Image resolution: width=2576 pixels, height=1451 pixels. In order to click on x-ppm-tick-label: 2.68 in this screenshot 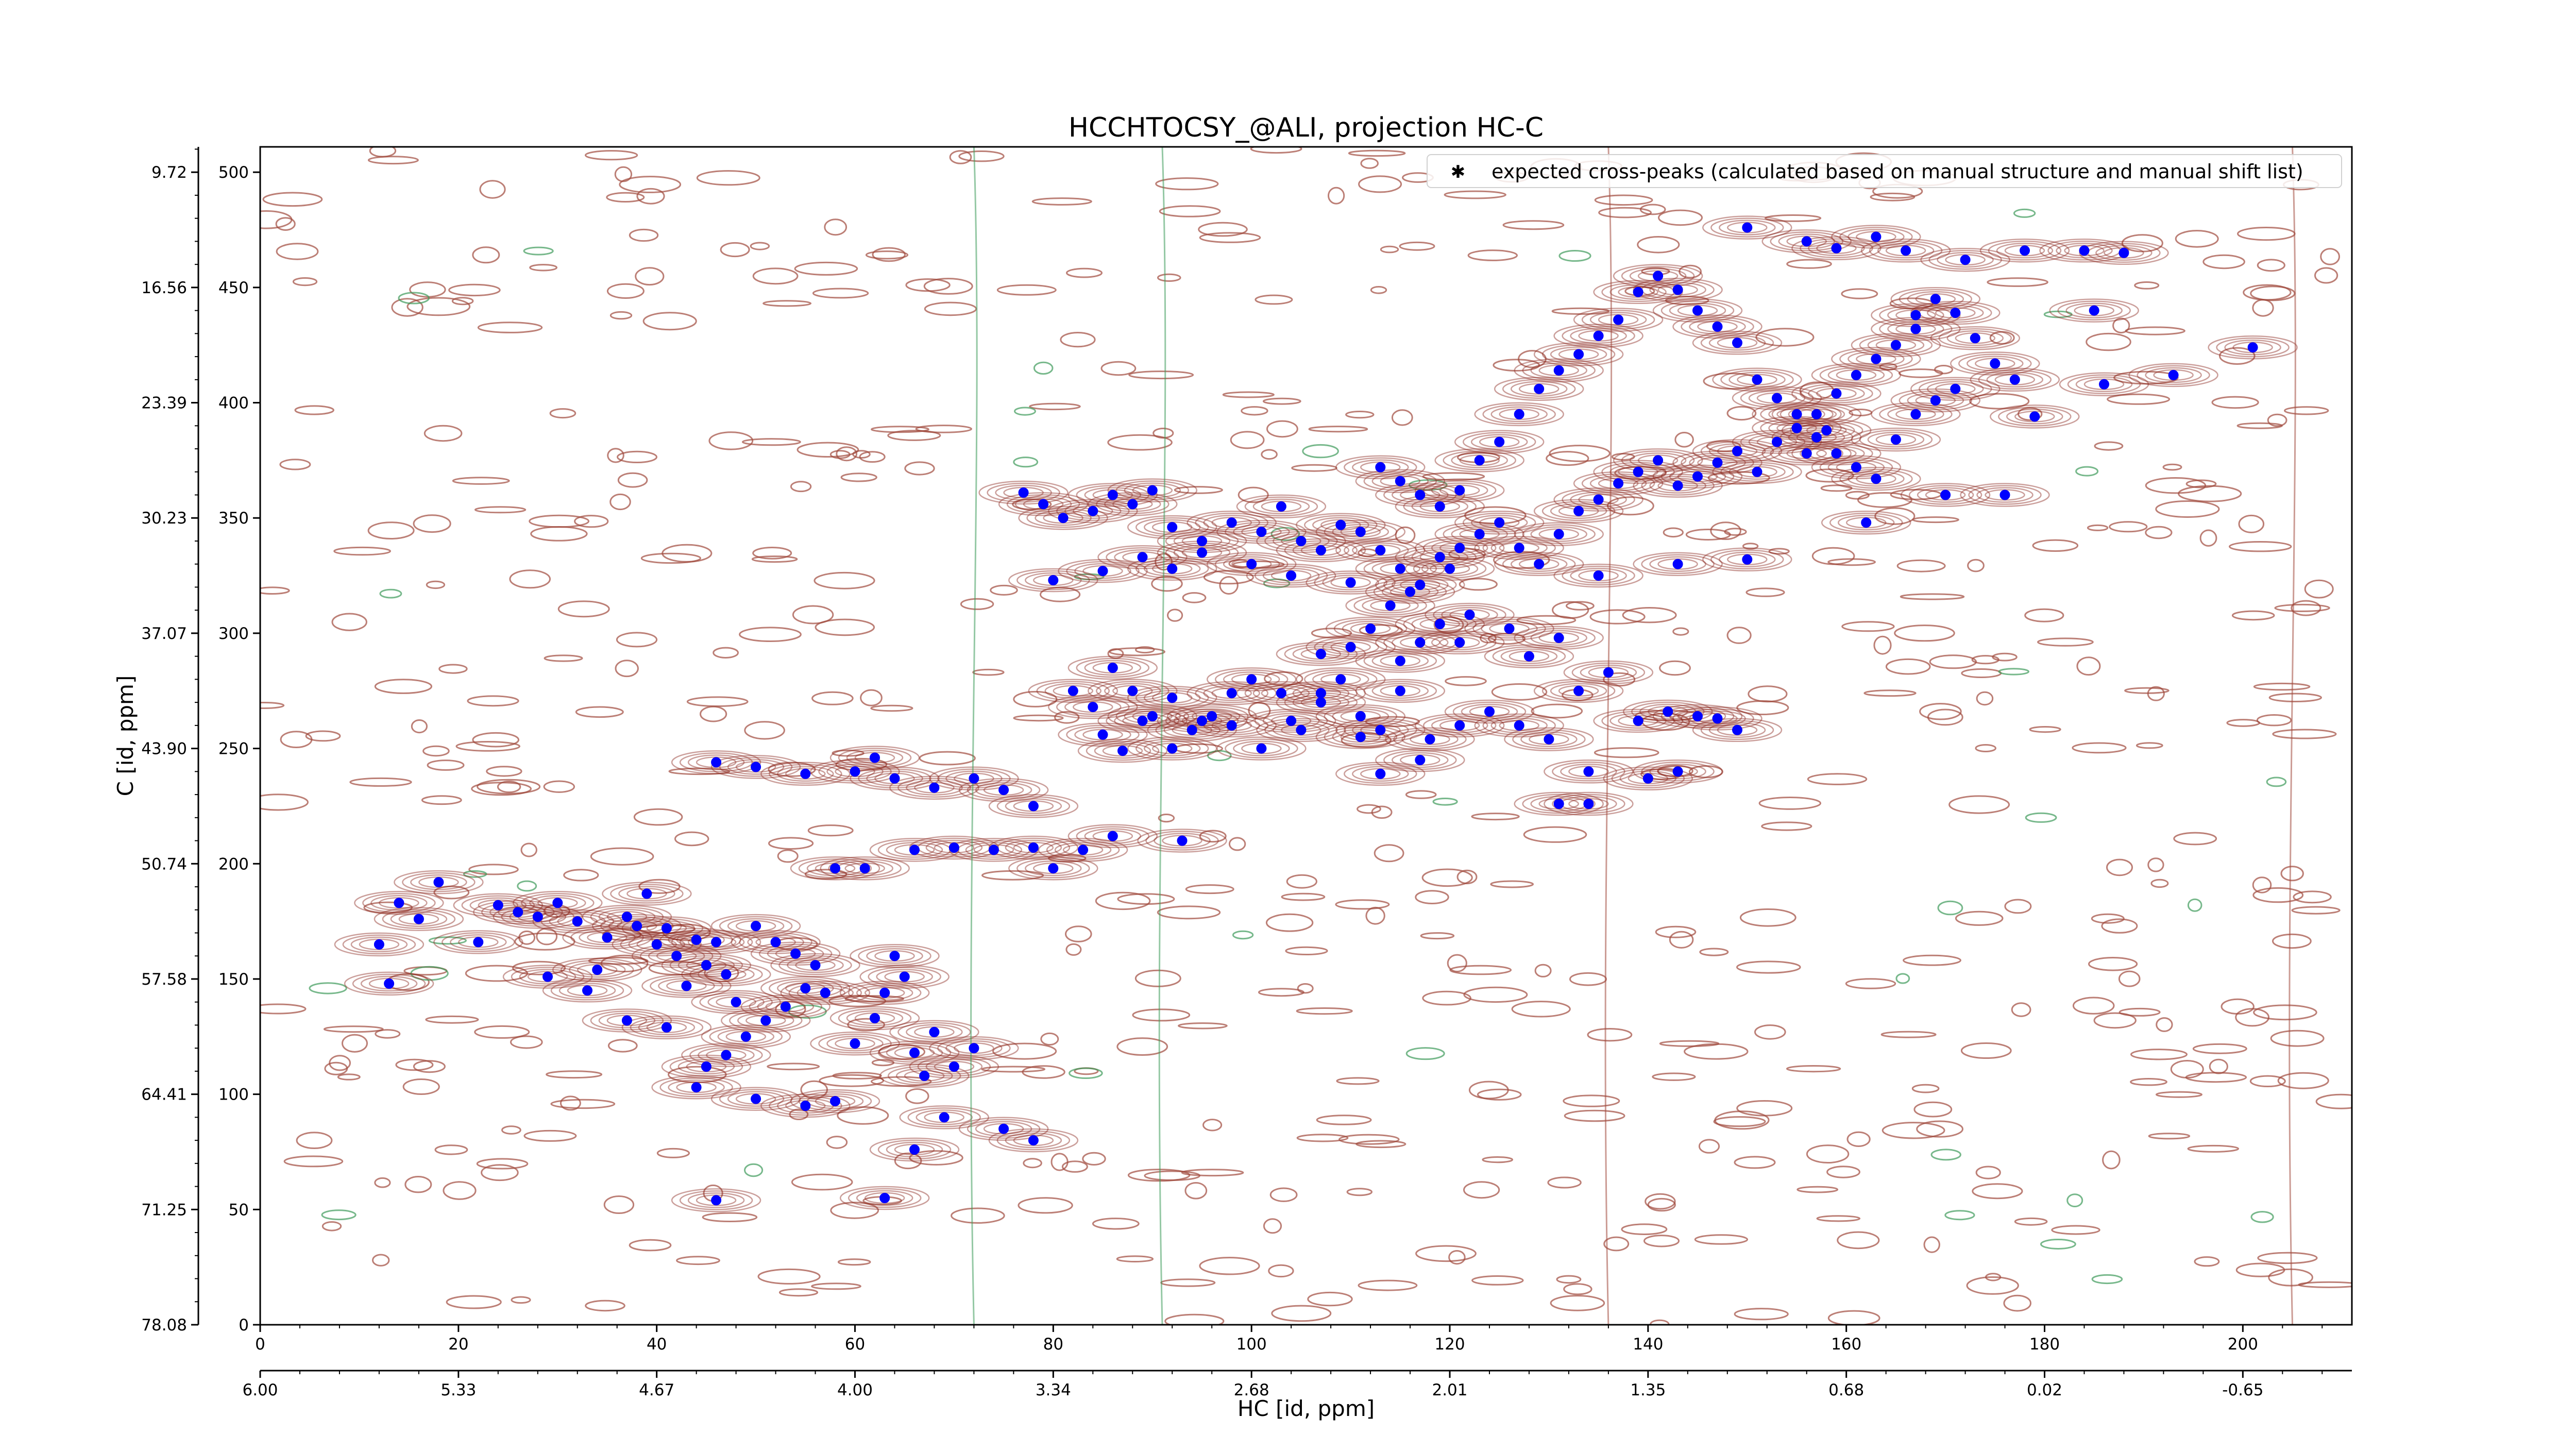, I will do `click(1252, 1390)`.